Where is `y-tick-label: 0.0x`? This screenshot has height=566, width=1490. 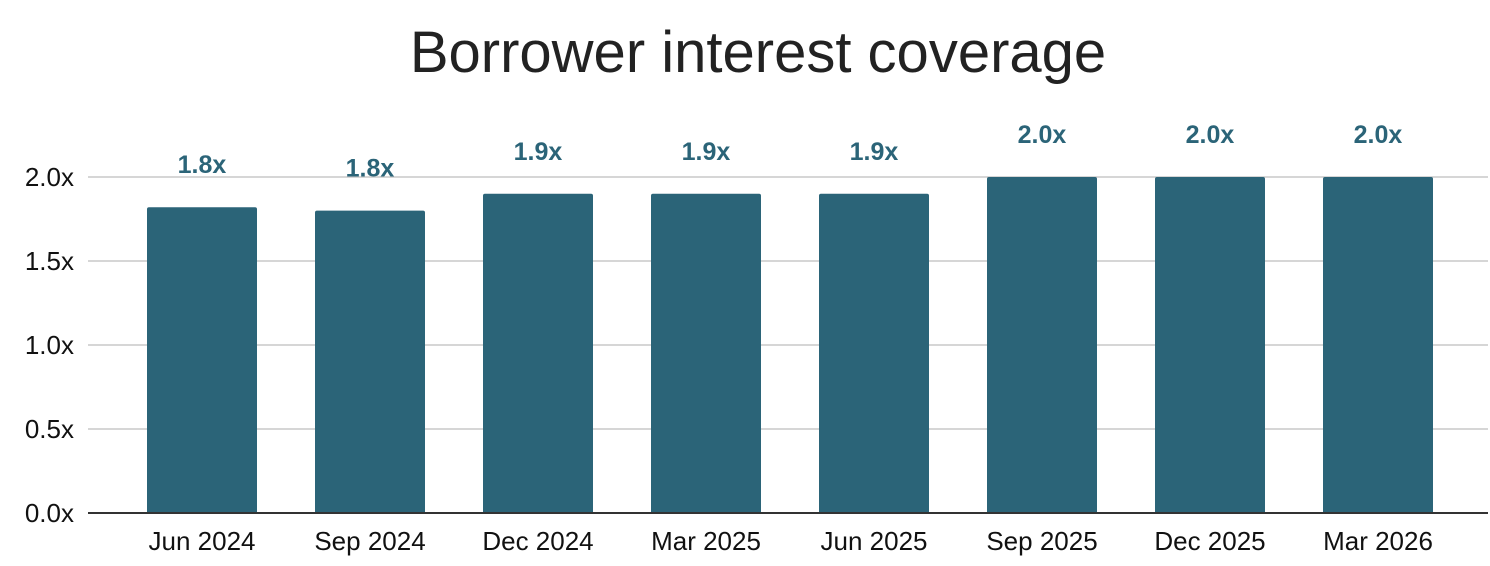
y-tick-label: 0.0x is located at coordinates (49, 513).